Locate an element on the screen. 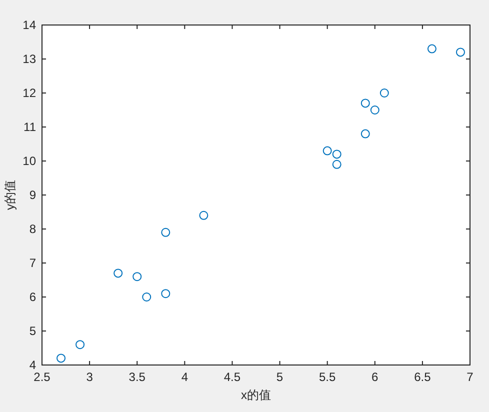  x-tick-label: 3.5 is located at coordinates (137, 377).